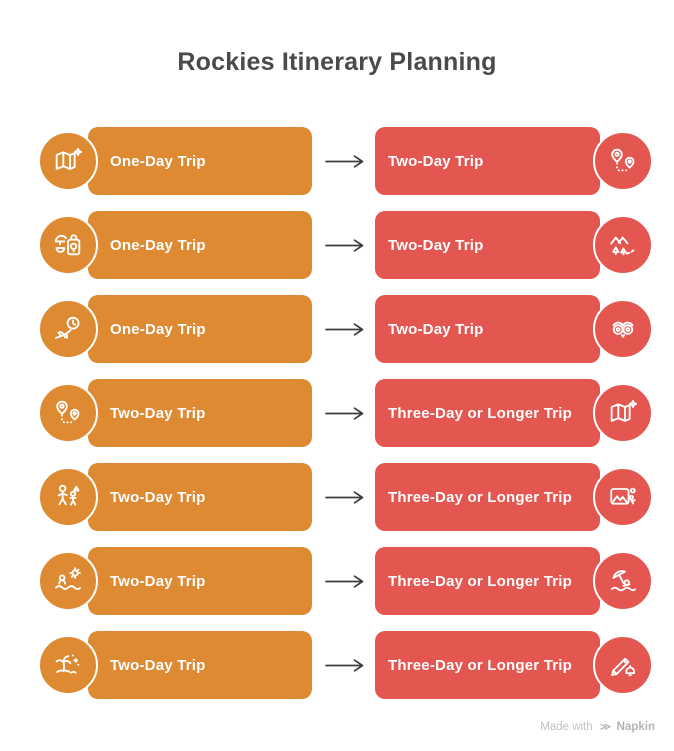 This screenshot has width=674, height=751. What do you see at coordinates (566, 727) in the screenshot?
I see `made-with-text: Made with` at bounding box center [566, 727].